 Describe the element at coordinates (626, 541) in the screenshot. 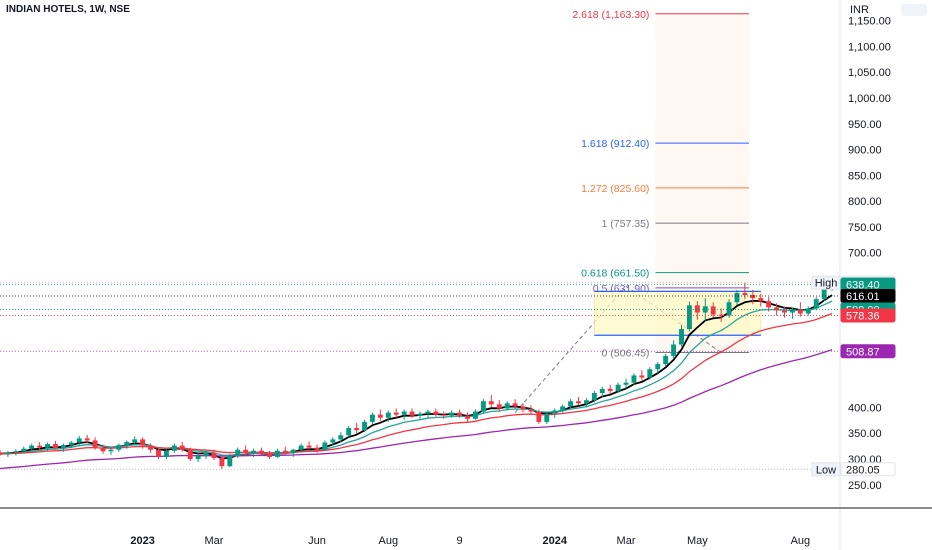

I see `x-tick-label: Mar` at that location.